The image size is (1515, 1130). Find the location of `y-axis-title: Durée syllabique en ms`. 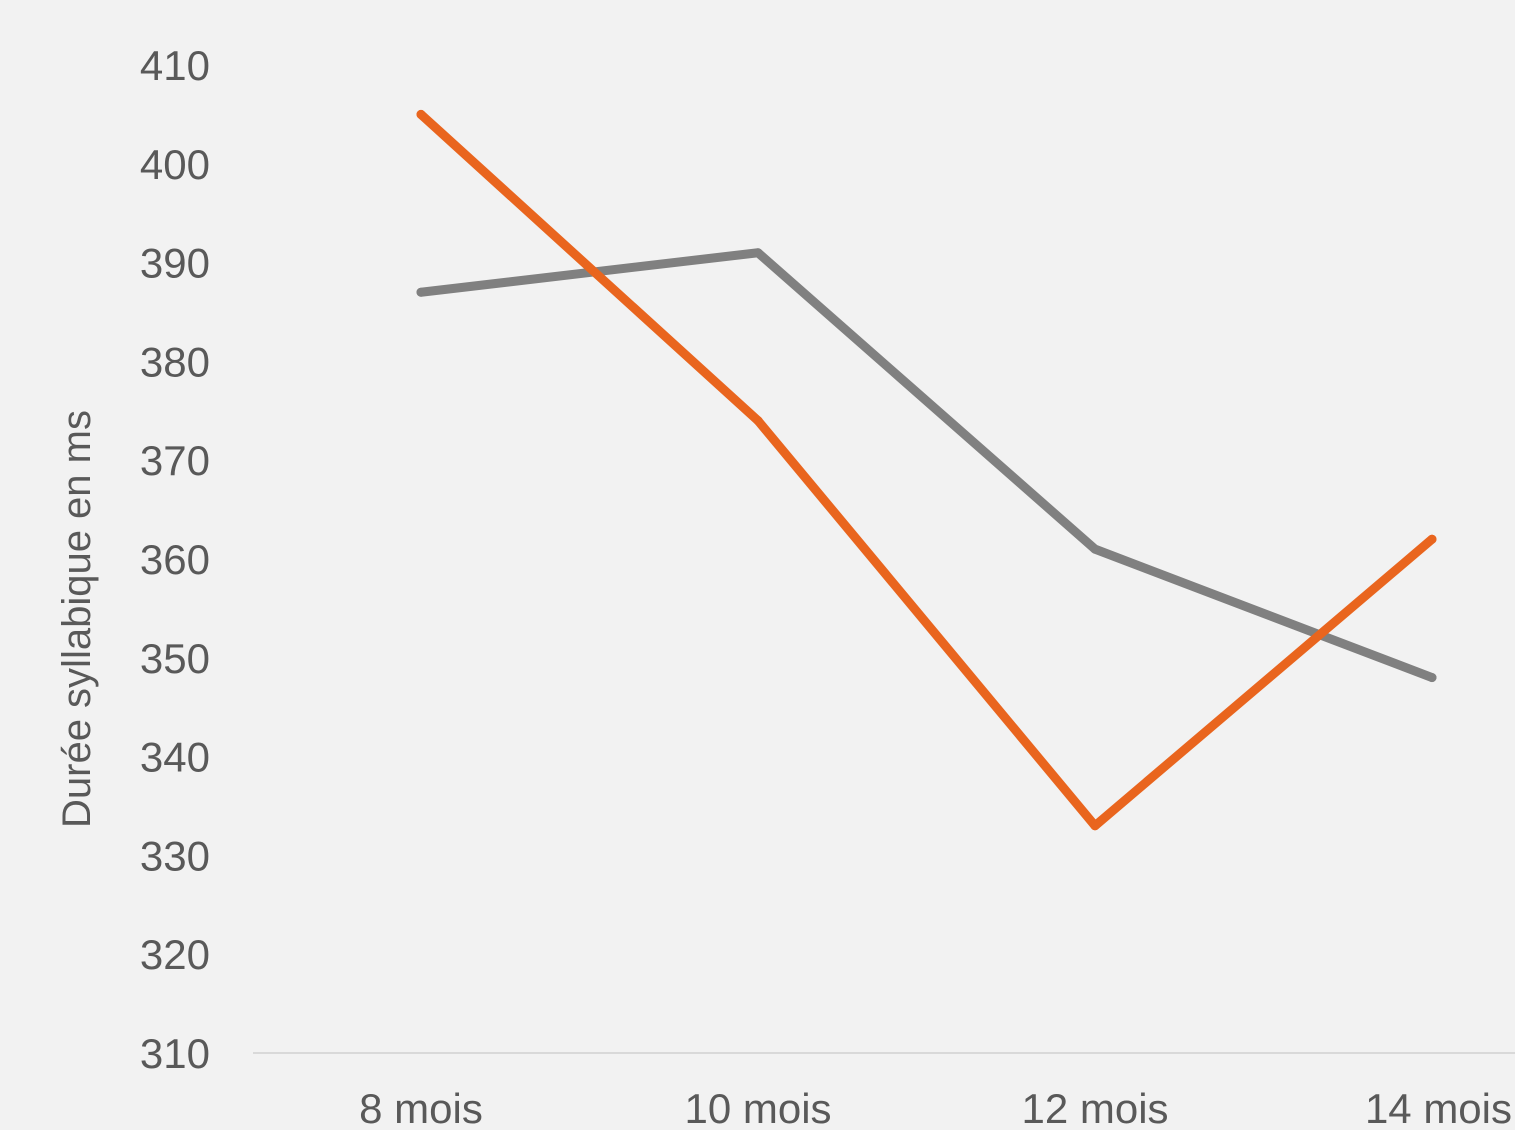

y-axis-title: Durée syllabique en ms is located at coordinates (77, 619).